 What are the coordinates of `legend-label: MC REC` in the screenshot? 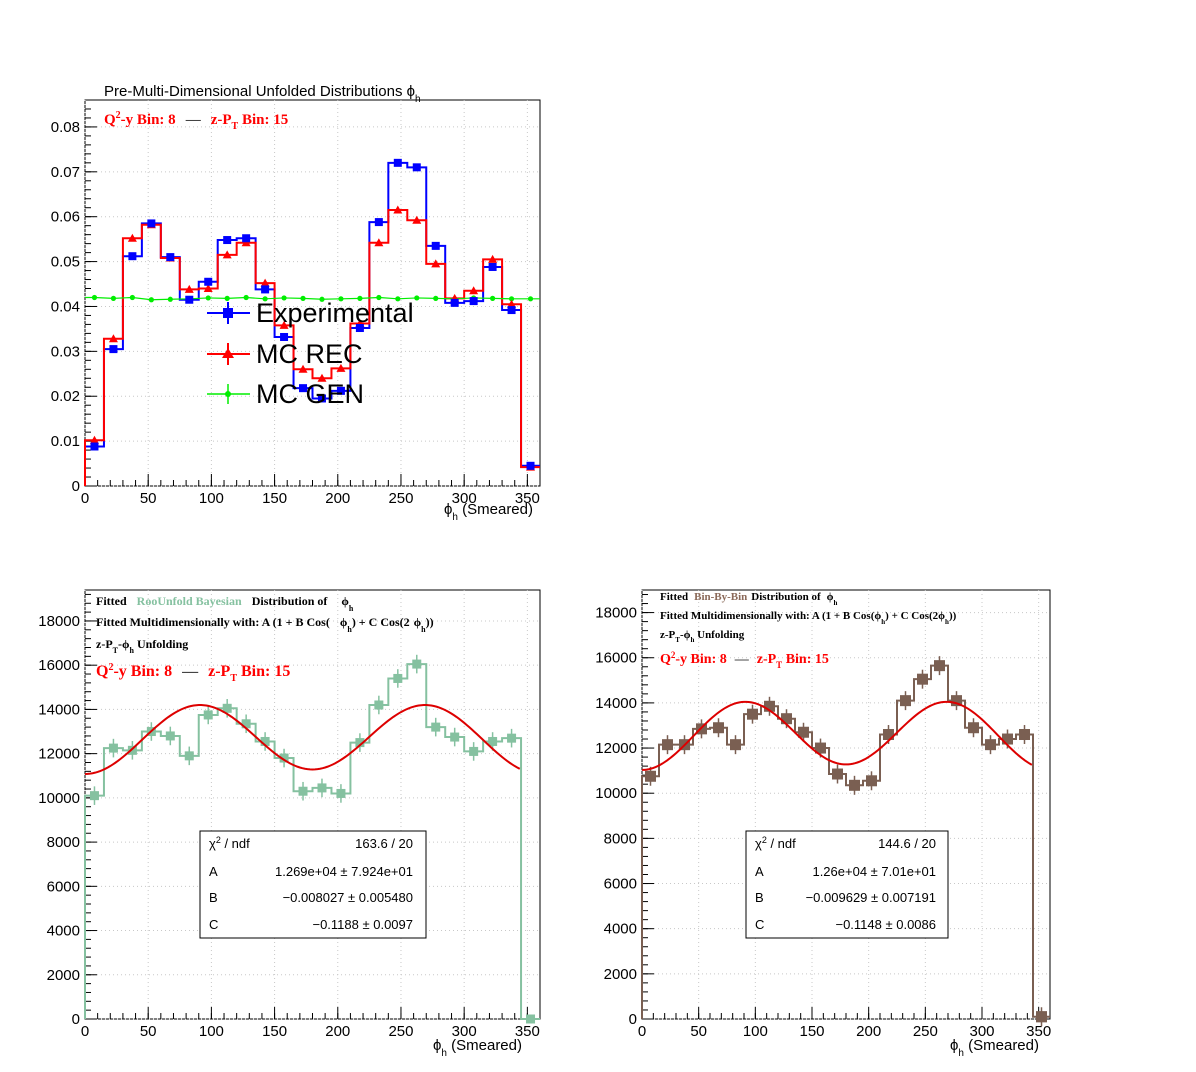 It's located at (309, 354).